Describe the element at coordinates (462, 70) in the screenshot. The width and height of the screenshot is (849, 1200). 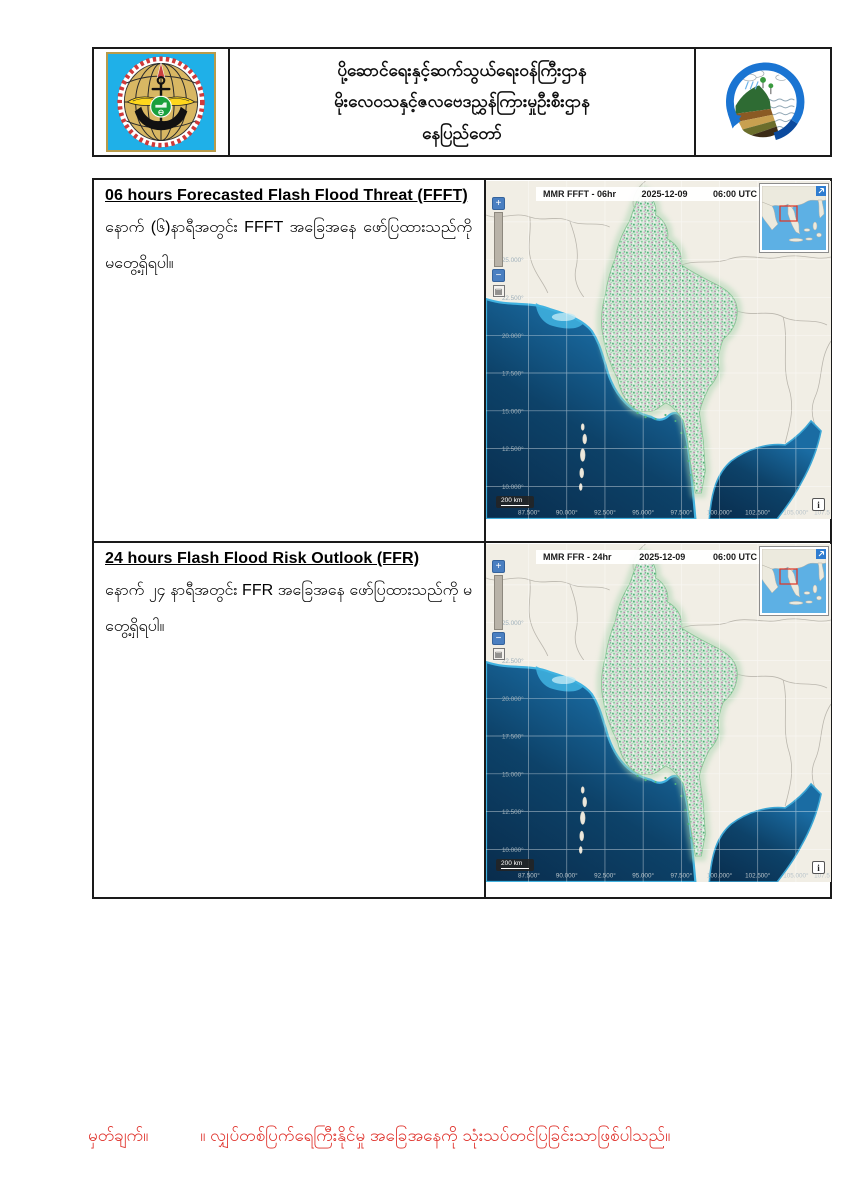
I see `header-ministry-line: ပို့ဆောင်ရေးနှင့်ဆက်သွယ်ရေးဝန်ကြီးဌာန` at that location.